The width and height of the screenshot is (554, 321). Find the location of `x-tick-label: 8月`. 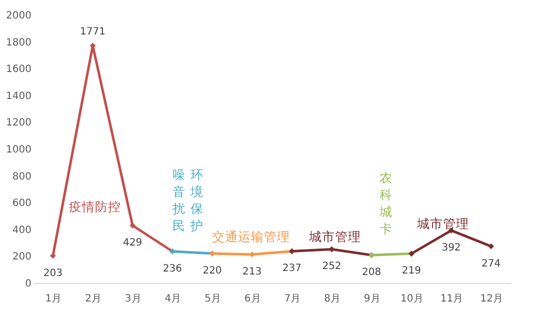

x-tick-label: 8月 is located at coordinates (332, 299).